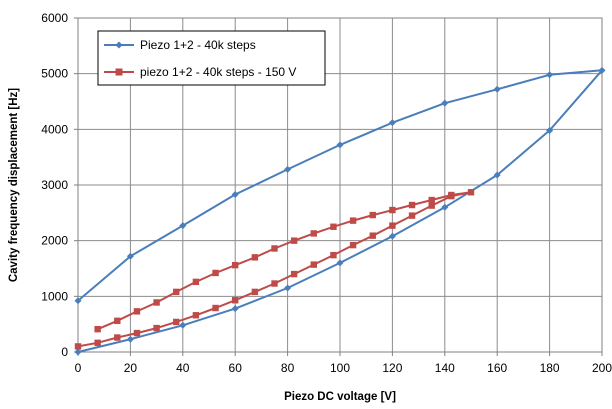 Image resolution: width=612 pixels, height=409 pixels. Describe the element at coordinates (14, 185) in the screenshot. I see `y-axis-title: Cavity frequency displacement [Hz]` at that location.